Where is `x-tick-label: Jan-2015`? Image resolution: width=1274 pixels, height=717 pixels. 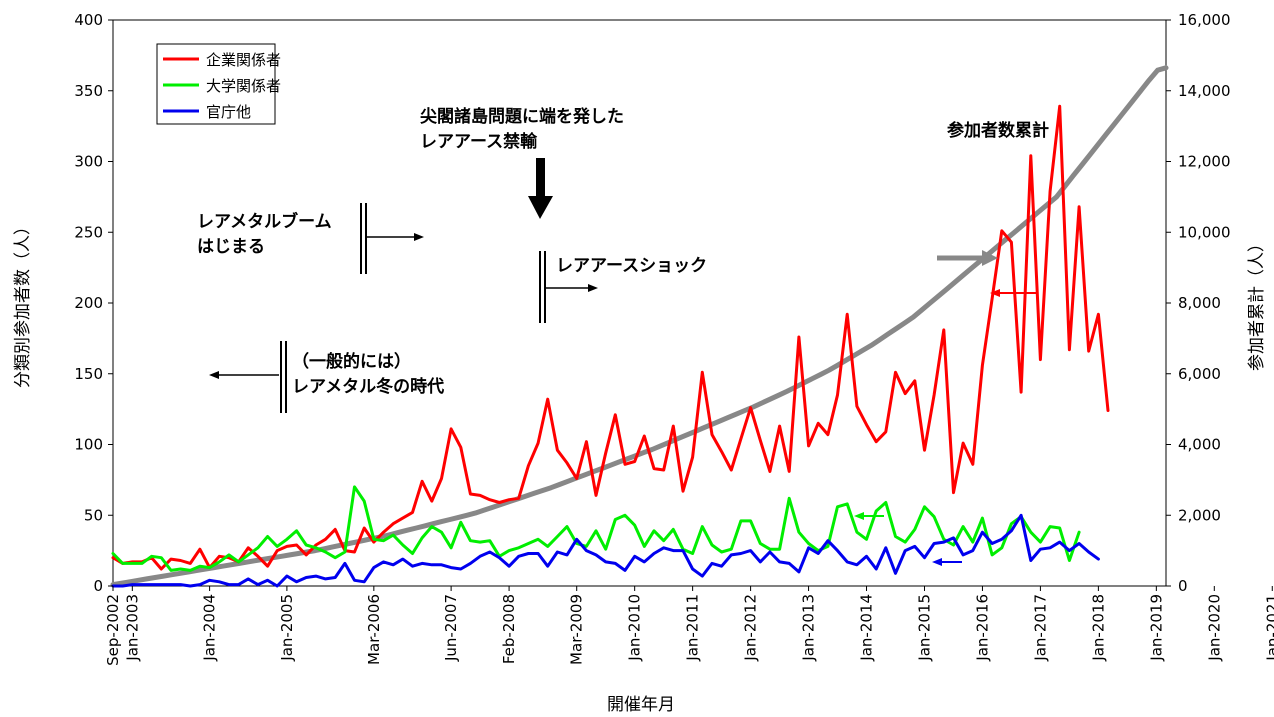
x-tick-label: Jan-2015 is located at coordinates (924, 628).